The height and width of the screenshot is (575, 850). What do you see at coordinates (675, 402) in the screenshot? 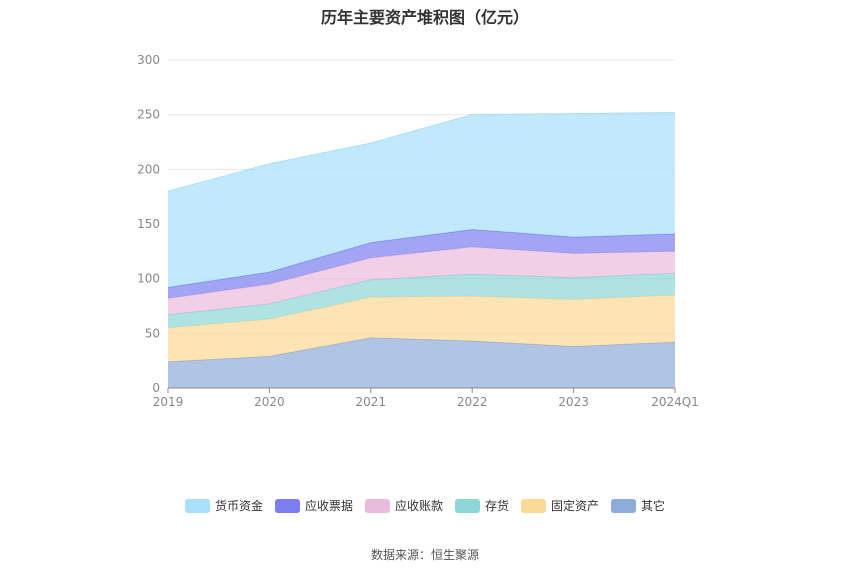
I see `x-tick-label: 2024Q1` at bounding box center [675, 402].